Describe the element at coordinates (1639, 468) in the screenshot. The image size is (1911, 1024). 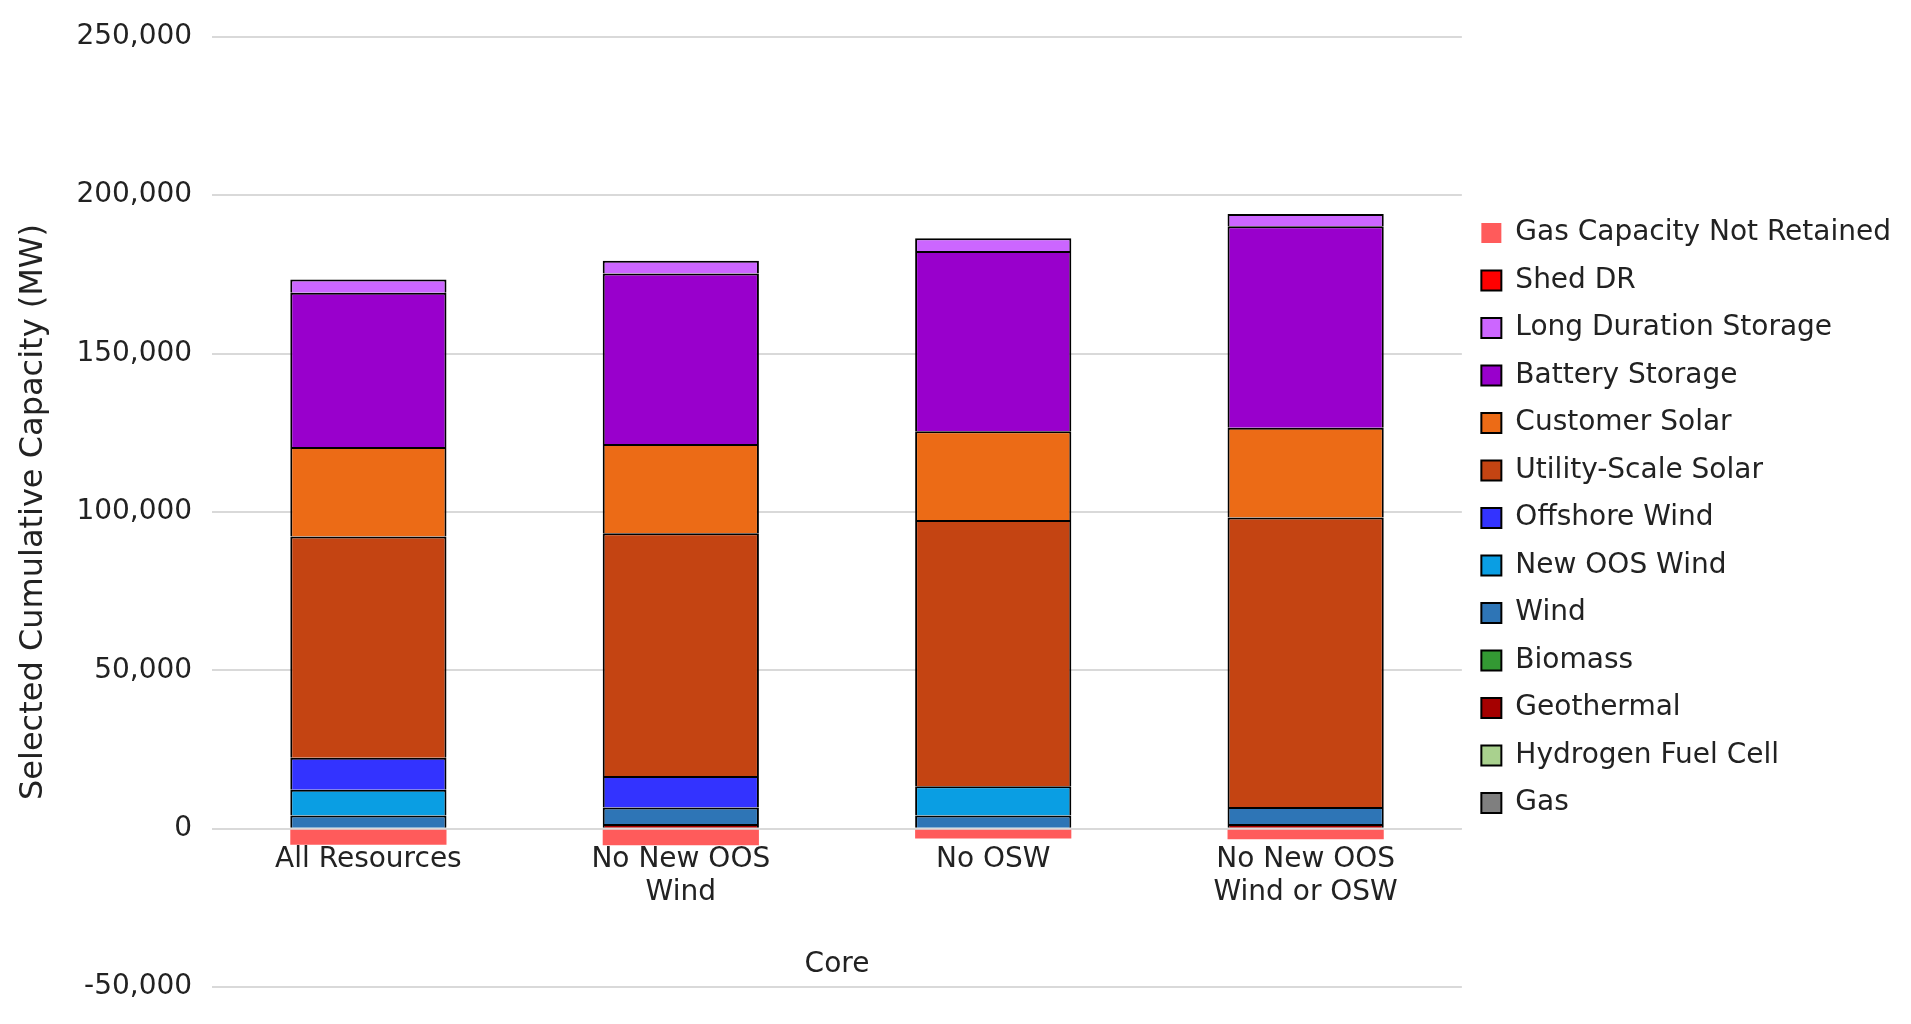
I see `legend-label: Utility-Scale Solar` at that location.